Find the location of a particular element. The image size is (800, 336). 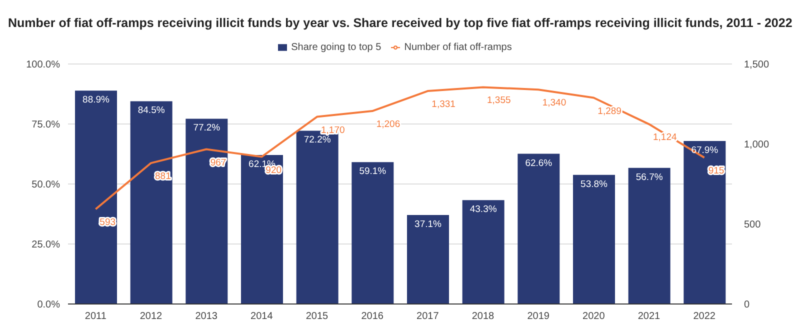

data-label: 1,355 is located at coordinates (499, 100).